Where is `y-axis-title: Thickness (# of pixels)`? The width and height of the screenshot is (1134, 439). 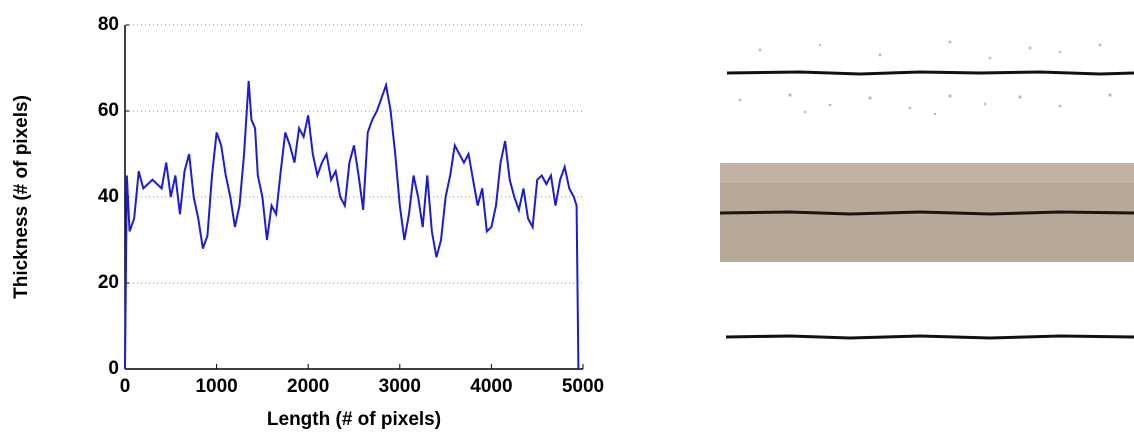 y-axis-title: Thickness (# of pixels) is located at coordinates (21, 197).